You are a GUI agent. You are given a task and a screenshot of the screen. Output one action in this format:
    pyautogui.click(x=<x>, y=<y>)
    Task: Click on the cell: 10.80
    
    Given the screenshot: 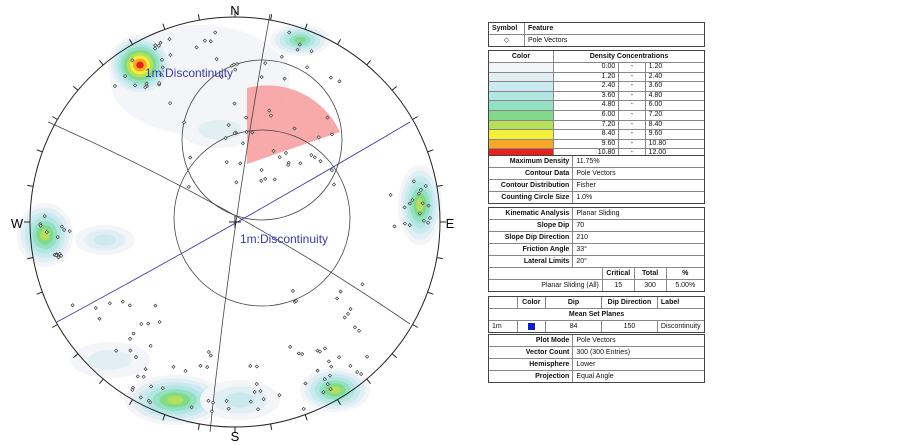 What is the action you would take?
    pyautogui.click(x=585, y=153)
    